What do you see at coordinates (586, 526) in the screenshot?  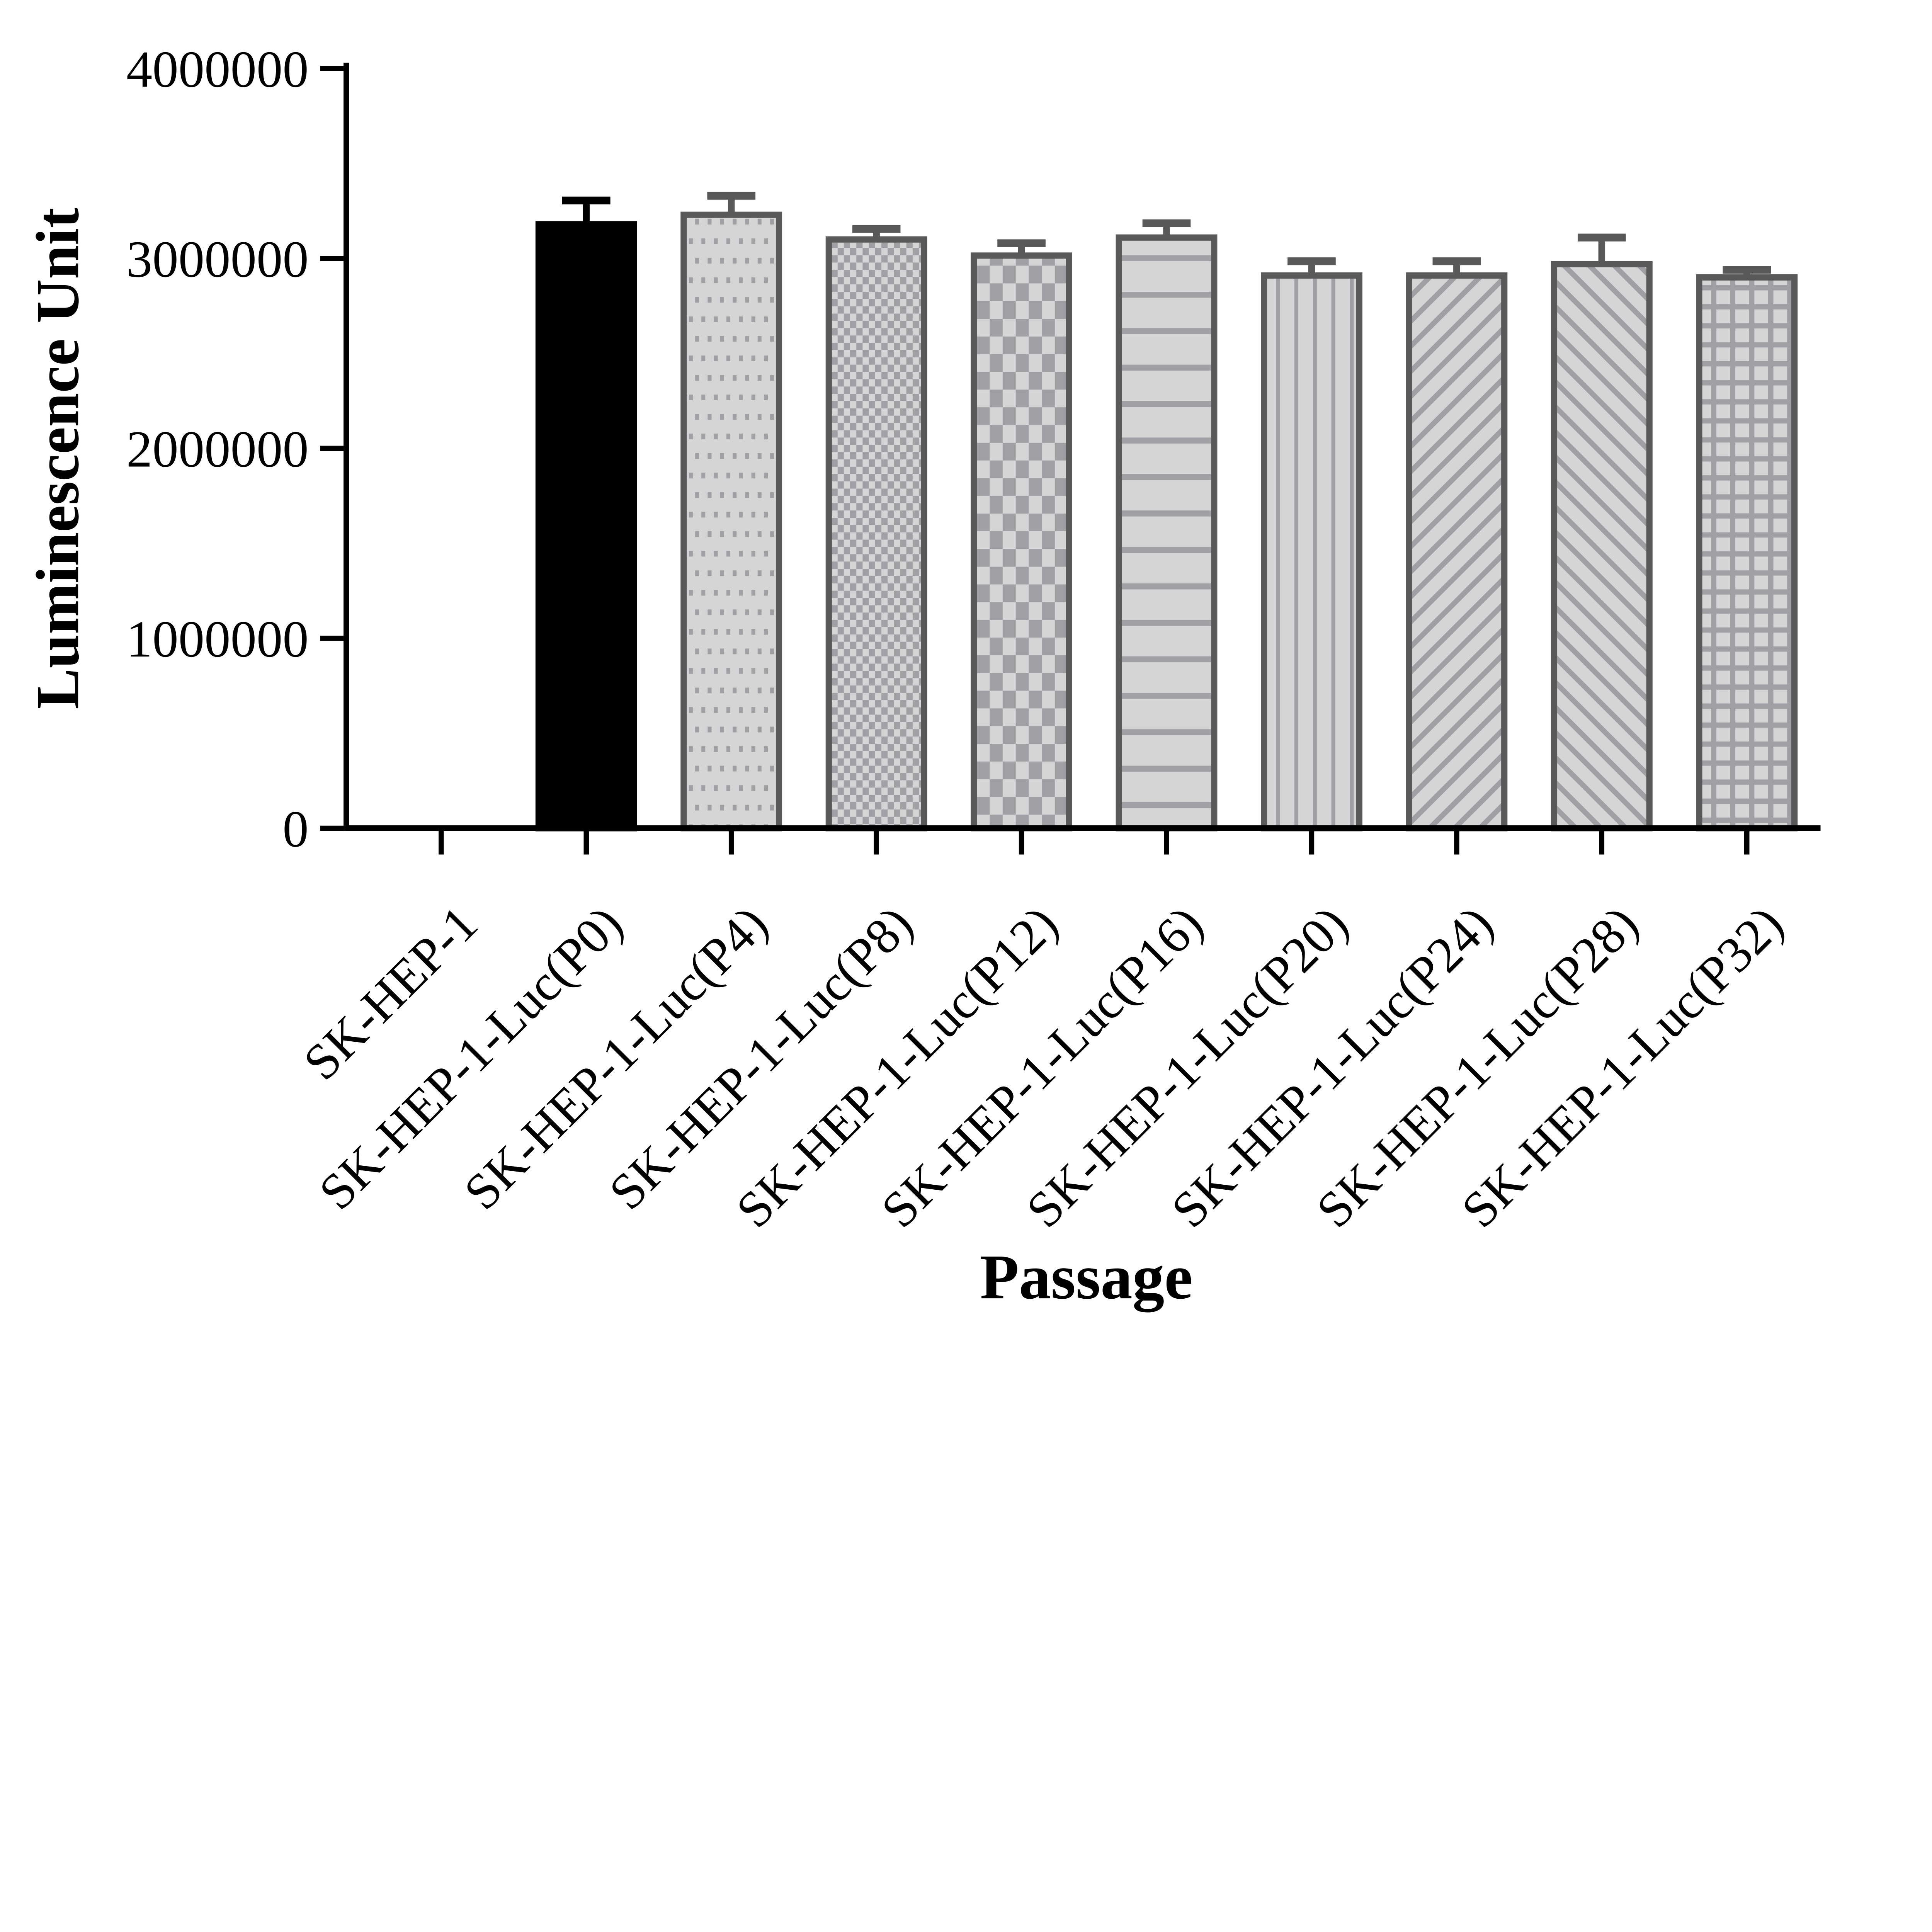 I see `bar-sk-hep-1-luc-p0` at bounding box center [586, 526].